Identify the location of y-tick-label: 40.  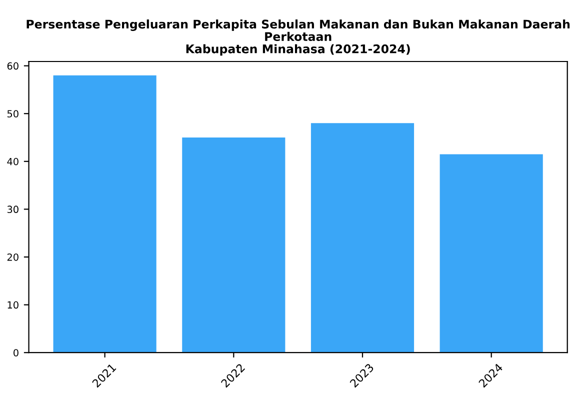
(12, 162).